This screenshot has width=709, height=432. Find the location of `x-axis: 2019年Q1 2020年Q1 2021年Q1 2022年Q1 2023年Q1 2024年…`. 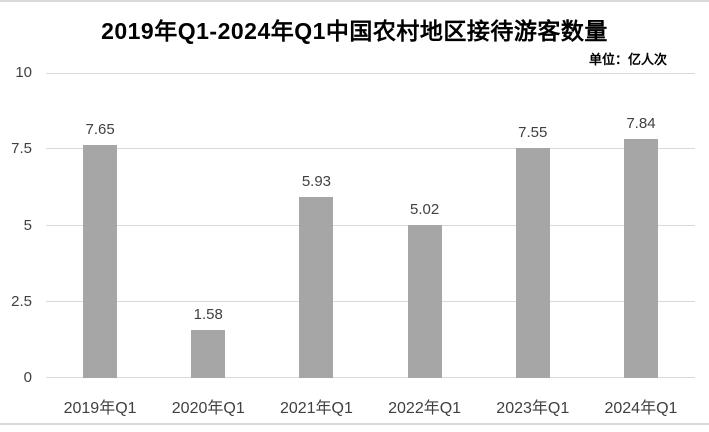

x-axis: 2019年Q1 2020年Q1 2021年Q1 2022年Q1 2023年Q1 2024年… is located at coordinates (370, 406).